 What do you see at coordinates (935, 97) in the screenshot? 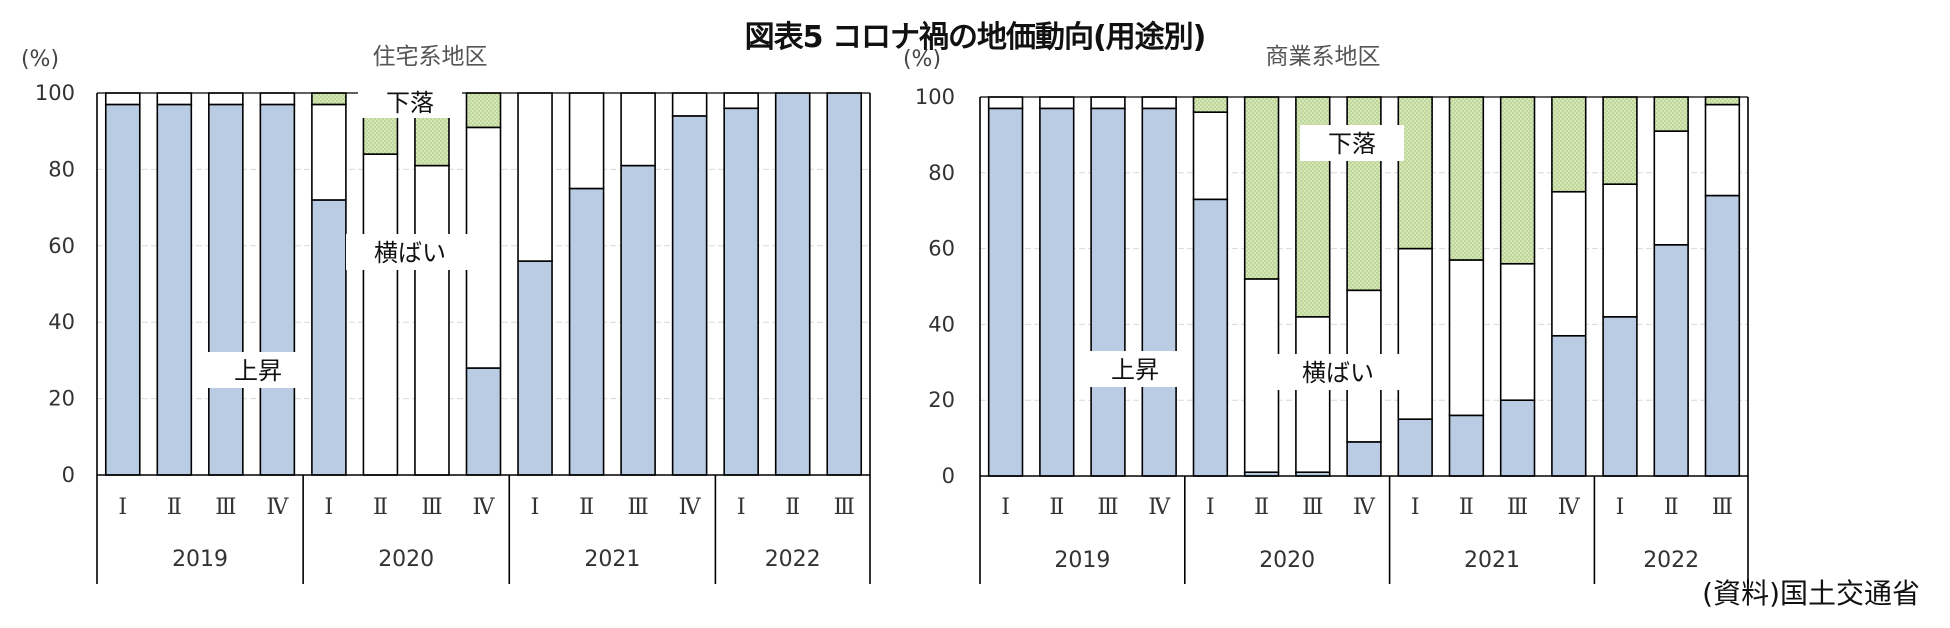
I see `commercial-y-tick-label: 100` at bounding box center [935, 97].